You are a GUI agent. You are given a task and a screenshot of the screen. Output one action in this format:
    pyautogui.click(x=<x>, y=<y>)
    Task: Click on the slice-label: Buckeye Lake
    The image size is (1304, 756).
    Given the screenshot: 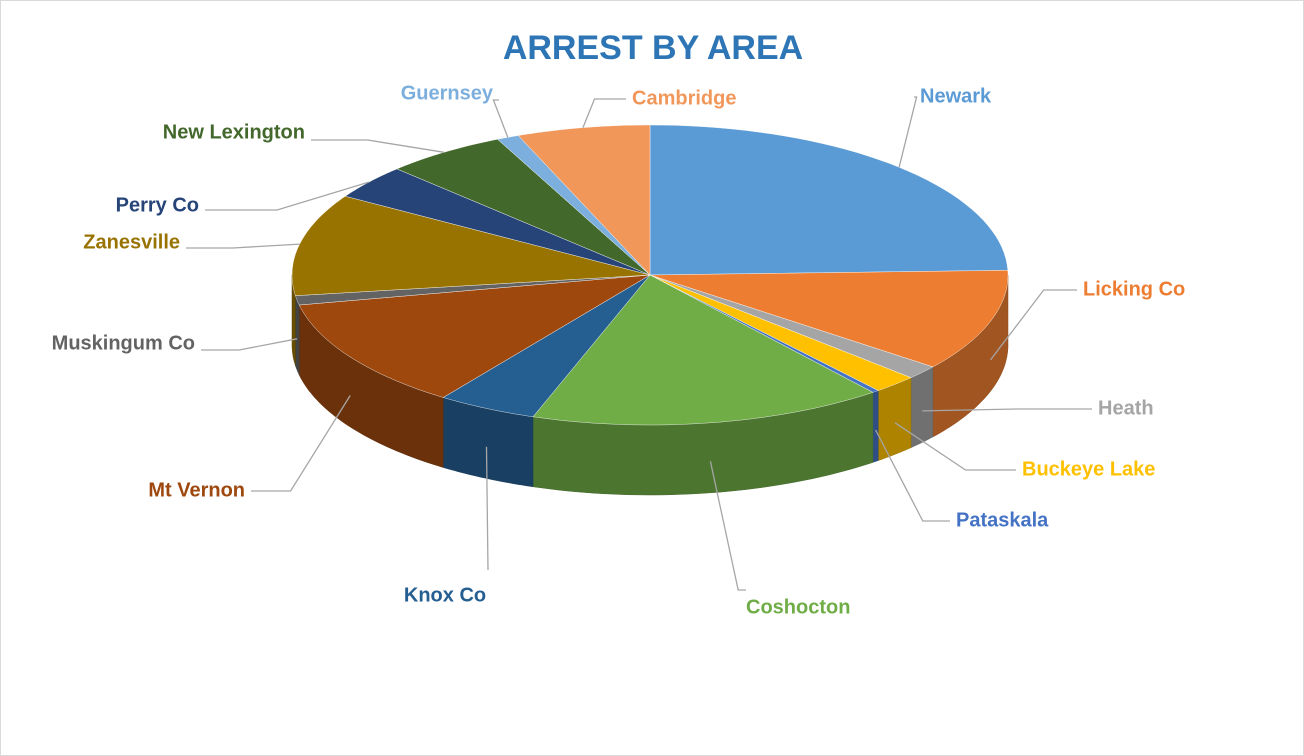 What is the action you would take?
    pyautogui.click(x=1088, y=469)
    